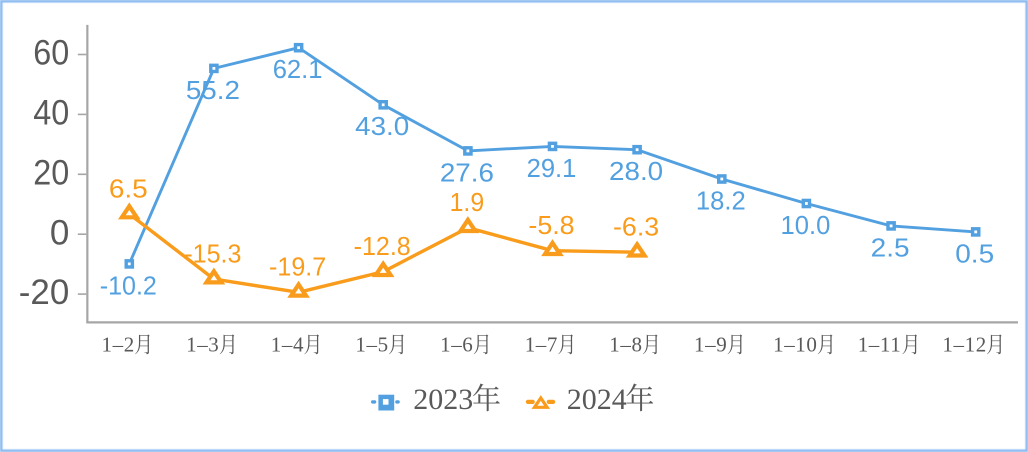 This screenshot has width=1028, height=452. Describe the element at coordinates (51, 53) in the screenshot. I see `svg-text: 60` at that location.